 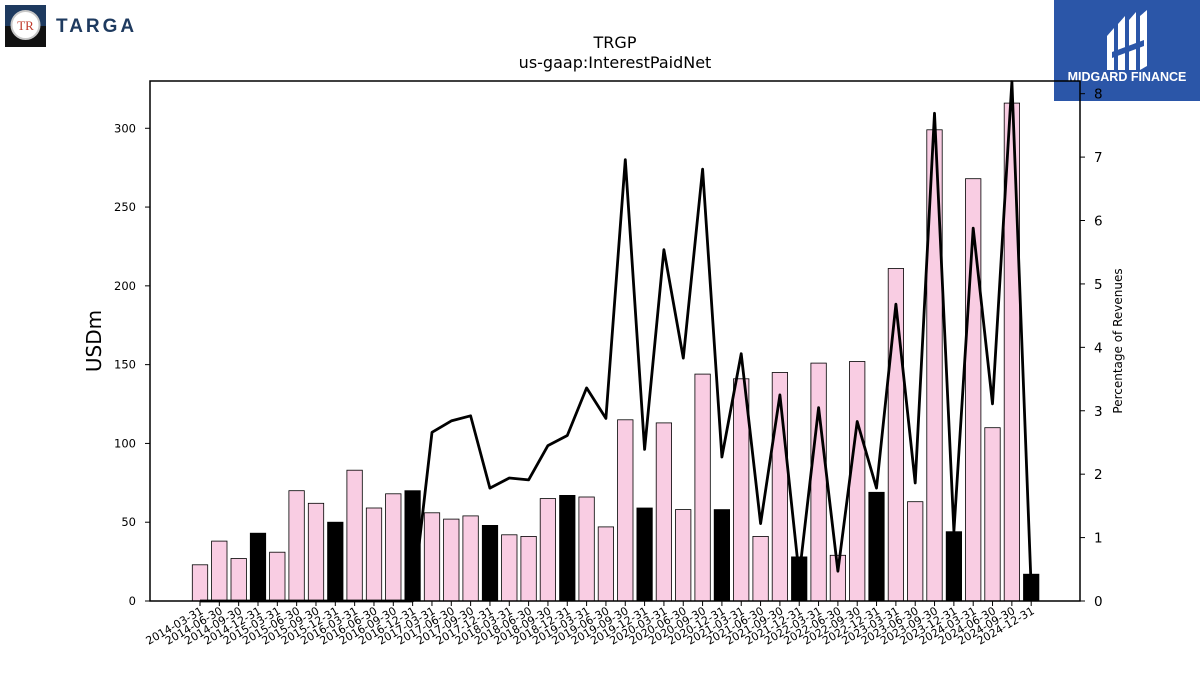 I want to click on targa-logo-circle, so click(x=25, y=25).